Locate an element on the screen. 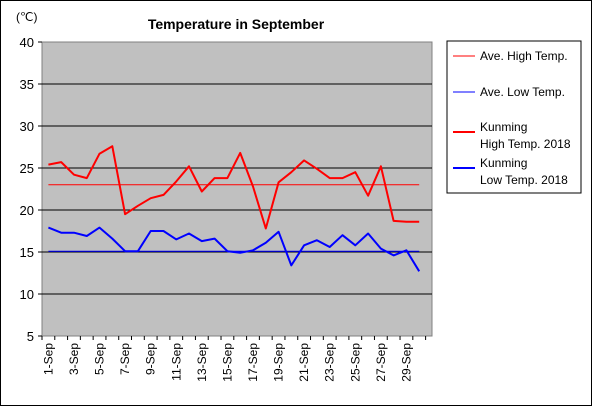 The image size is (593, 412). chart-title: Temperature in September is located at coordinates (236, 24).